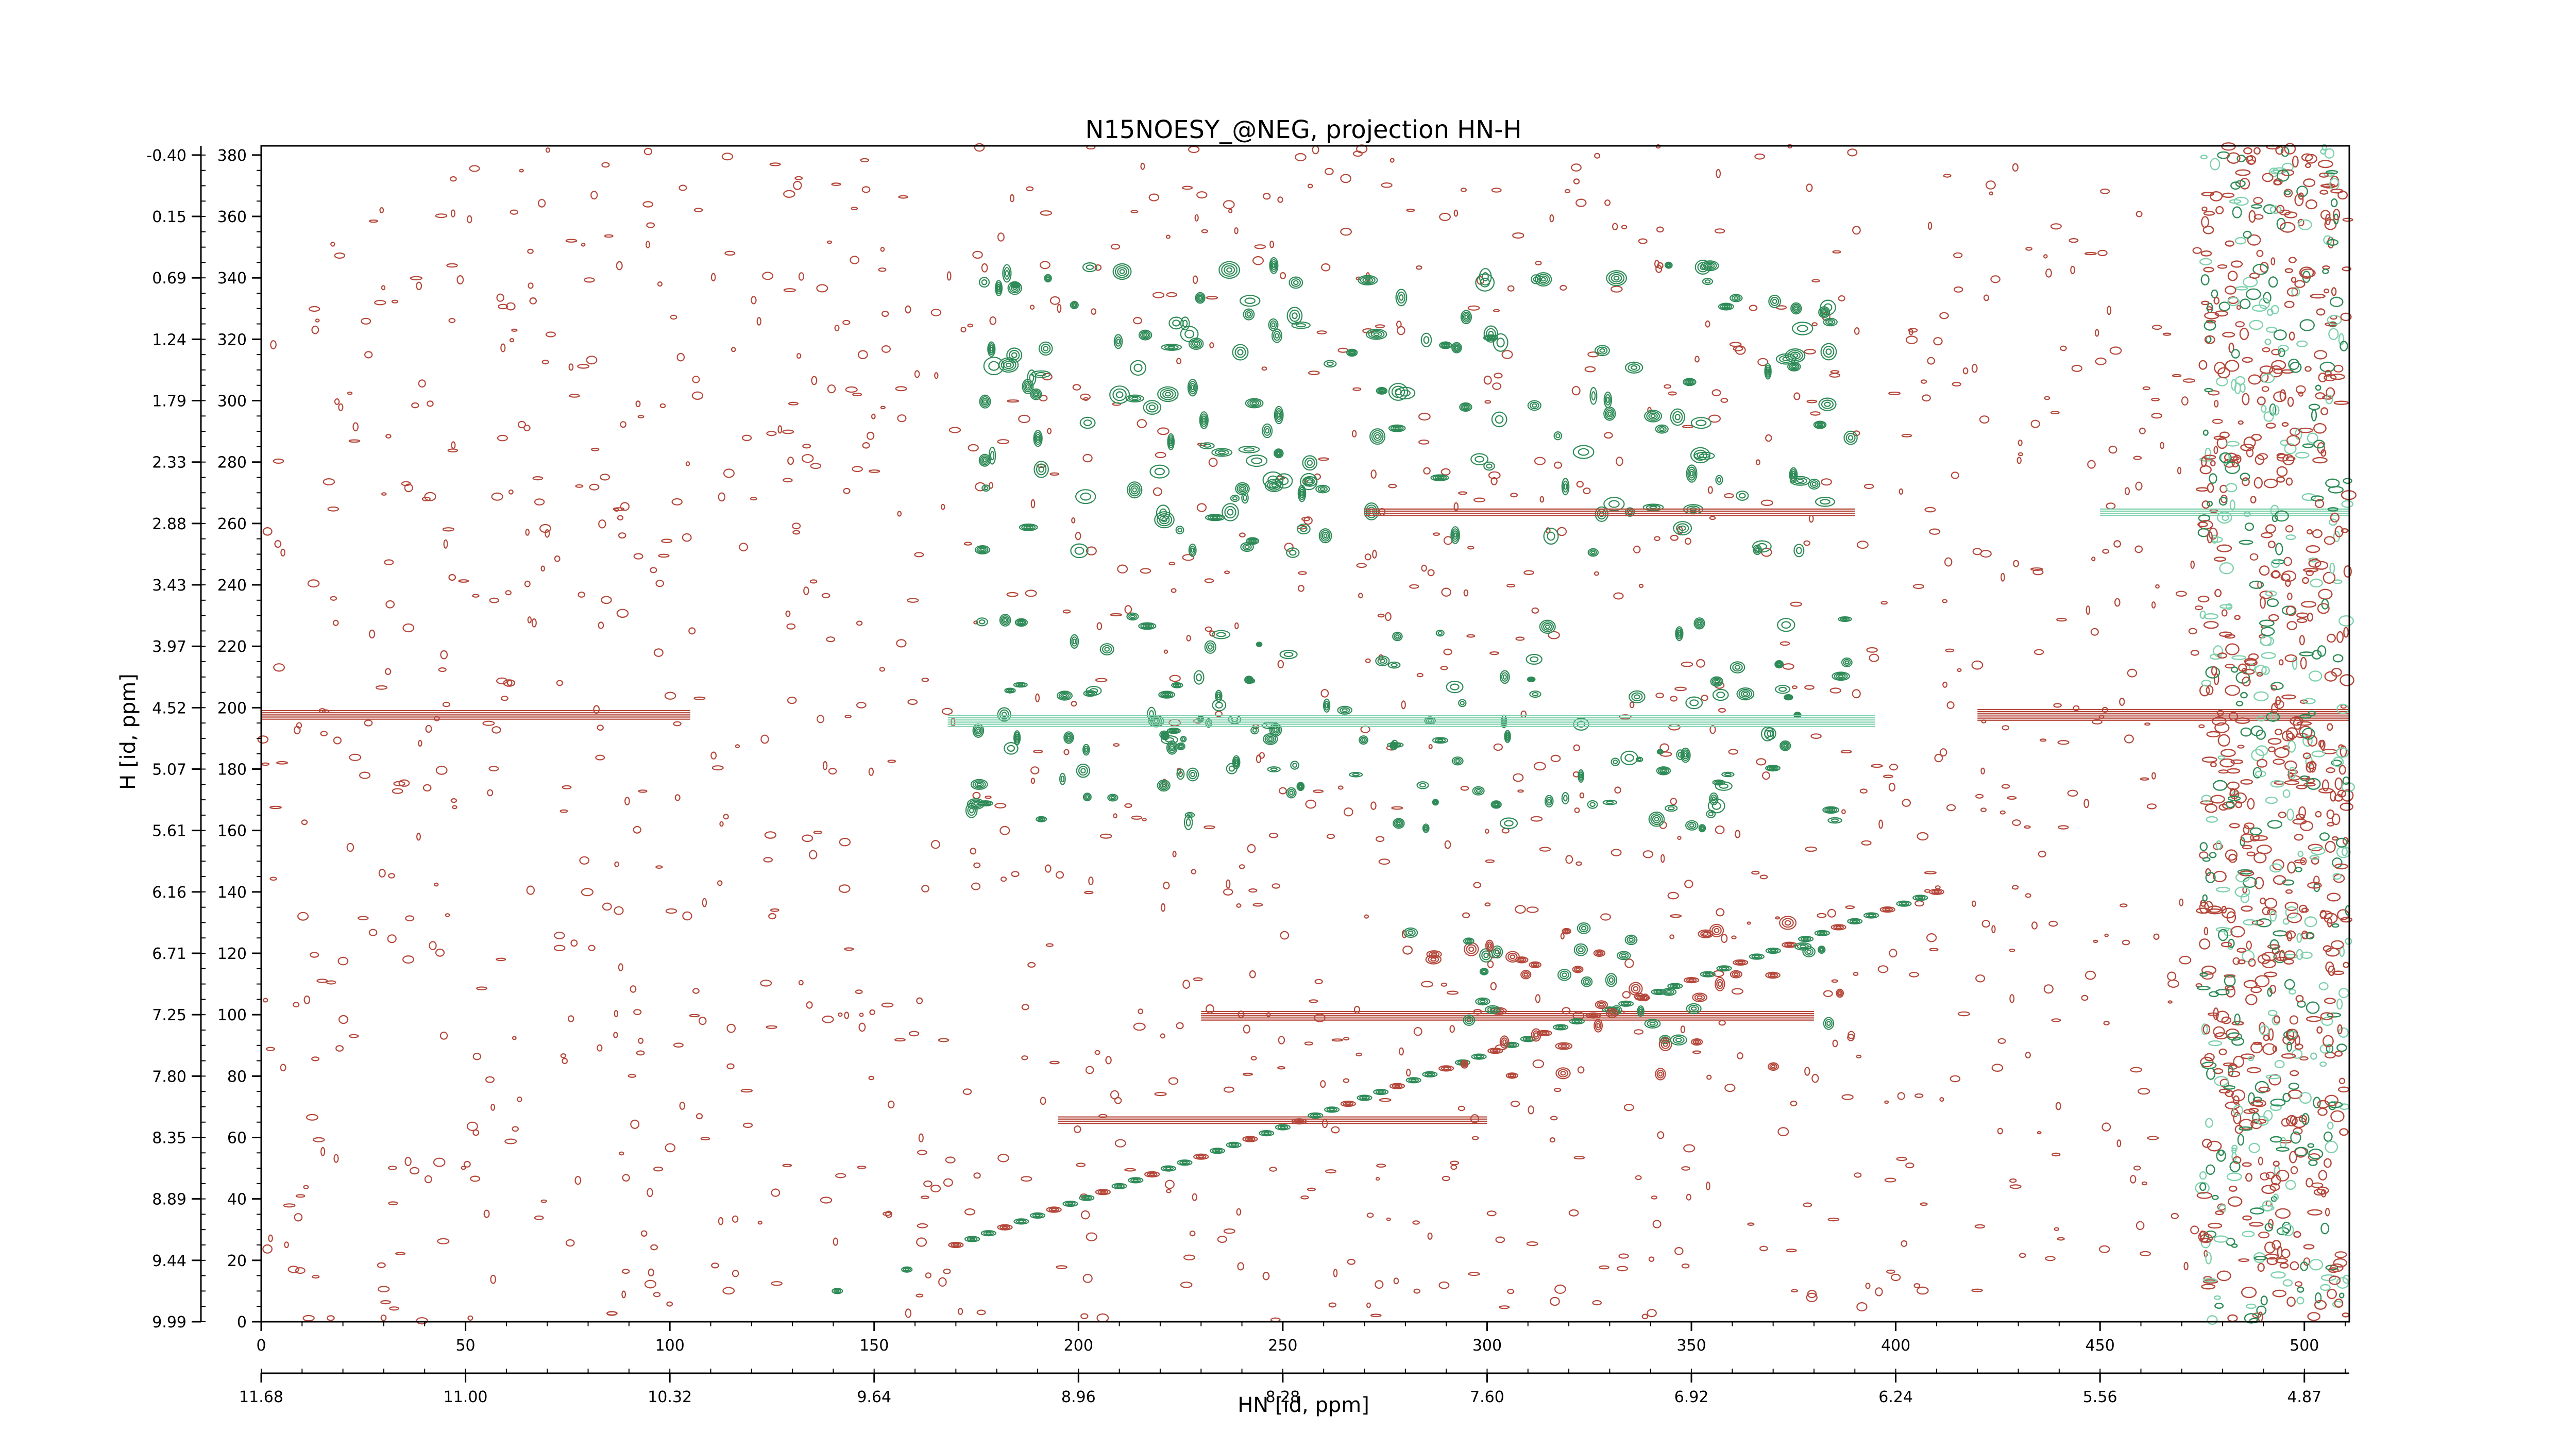  What do you see at coordinates (169, 708) in the screenshot?
I see `y-ppm-tick-label: 4.52` at bounding box center [169, 708].